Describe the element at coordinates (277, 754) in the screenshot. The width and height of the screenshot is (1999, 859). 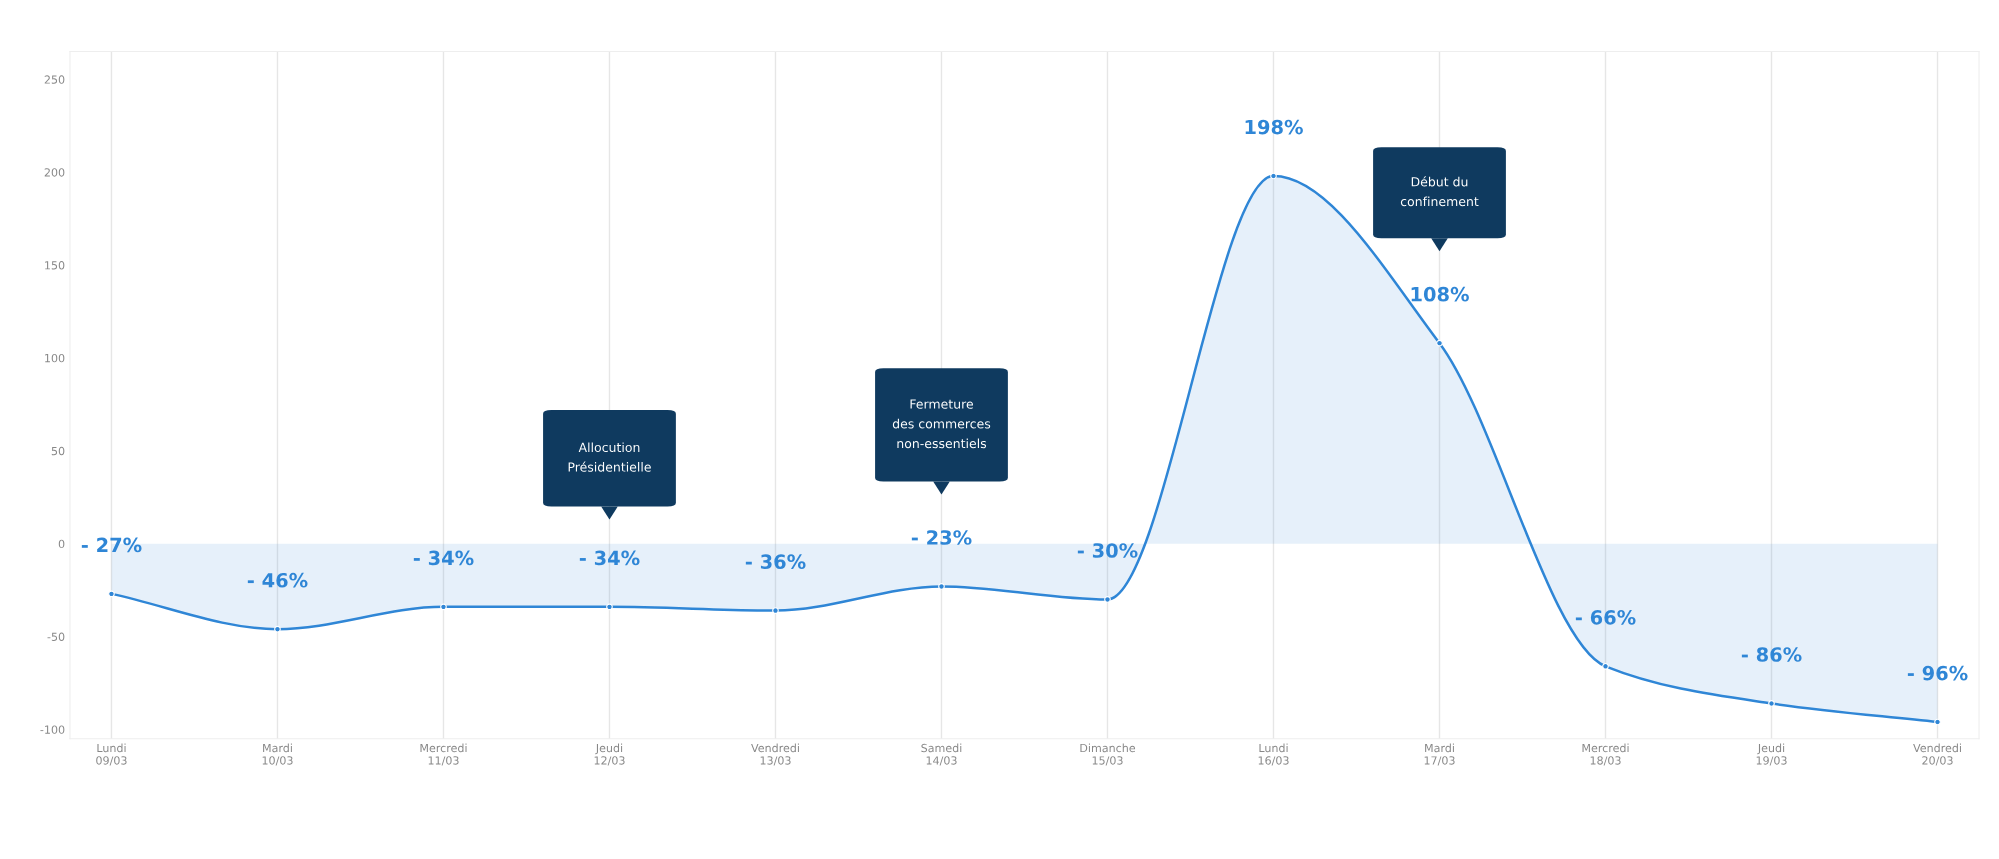
I see `x-tick-label: Mardi 10/03` at that location.